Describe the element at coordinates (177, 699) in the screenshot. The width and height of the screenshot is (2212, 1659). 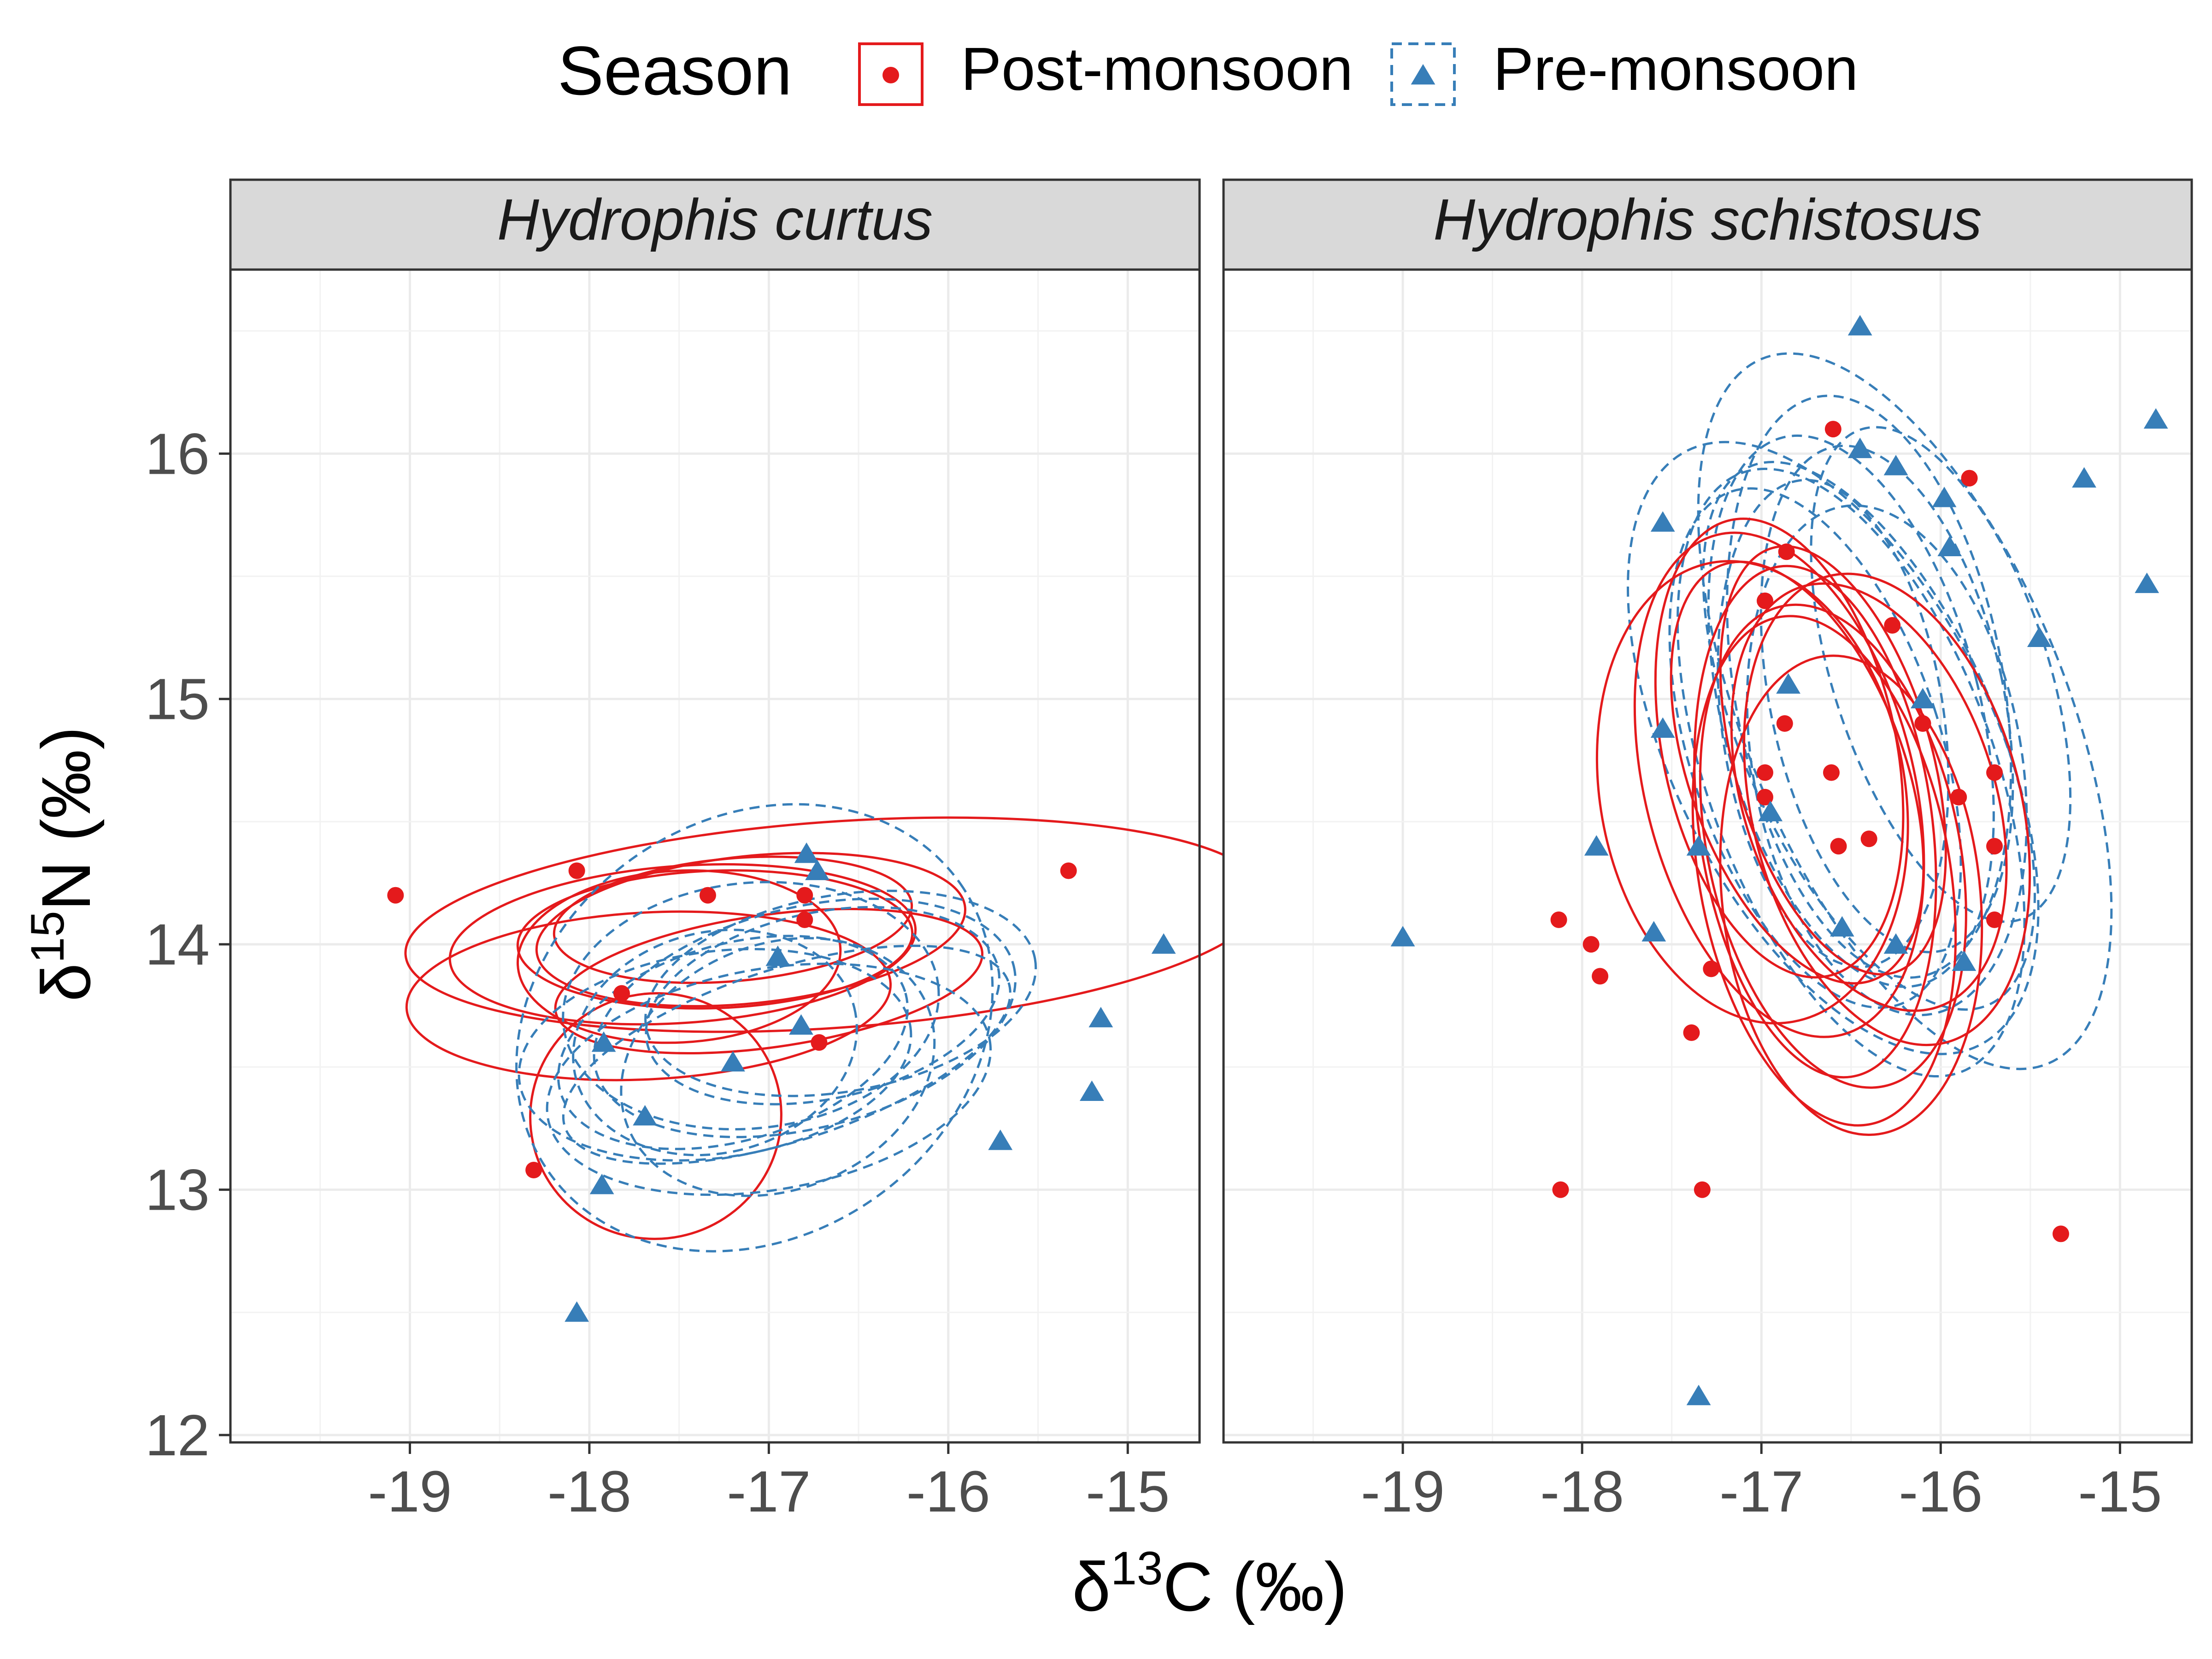
I see `y-tick-label: 15` at that location.